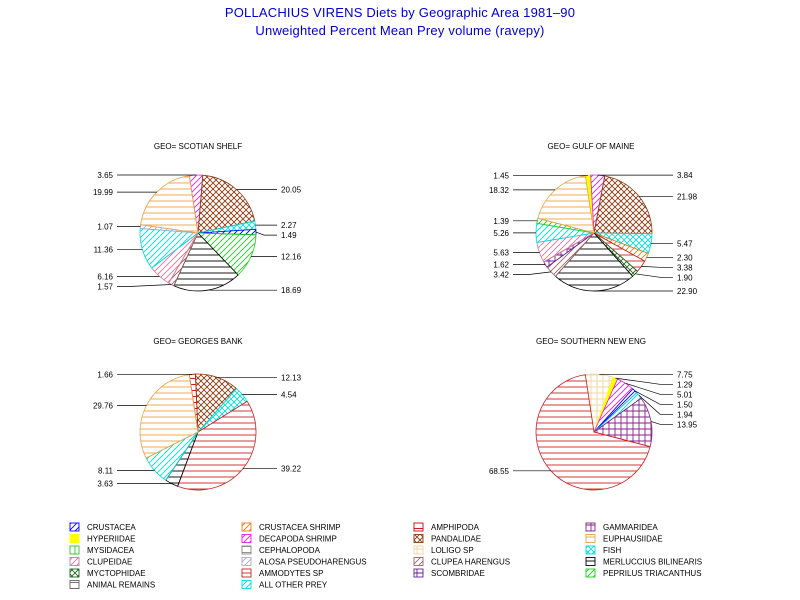  What do you see at coordinates (685, 267) in the screenshot?
I see `slice-data-label: 3.38` at bounding box center [685, 267].